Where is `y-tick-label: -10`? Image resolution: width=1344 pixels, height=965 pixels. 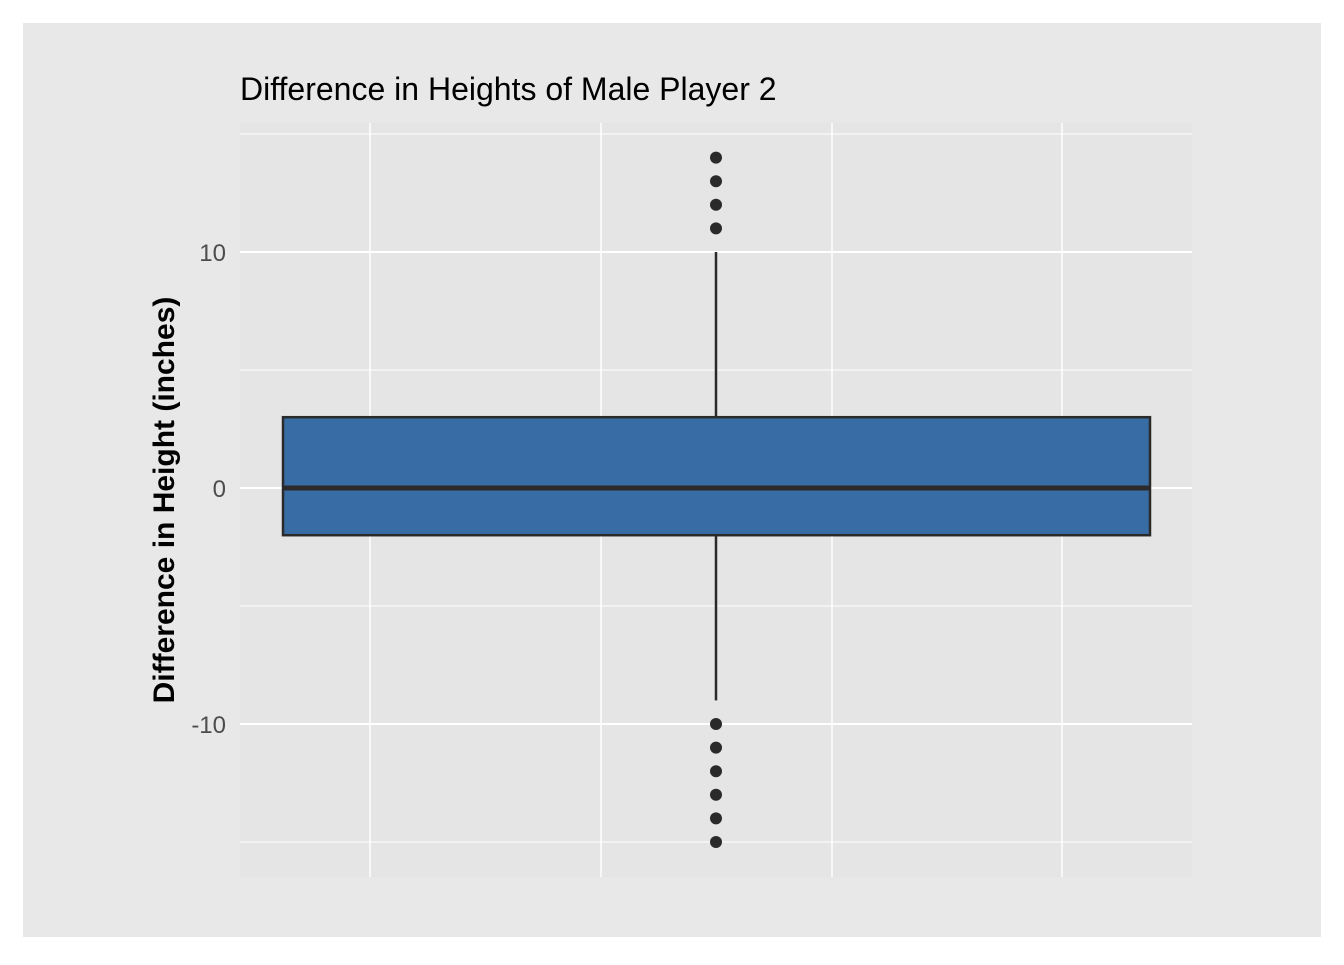 y-tick-label: -10 is located at coordinates (208, 725).